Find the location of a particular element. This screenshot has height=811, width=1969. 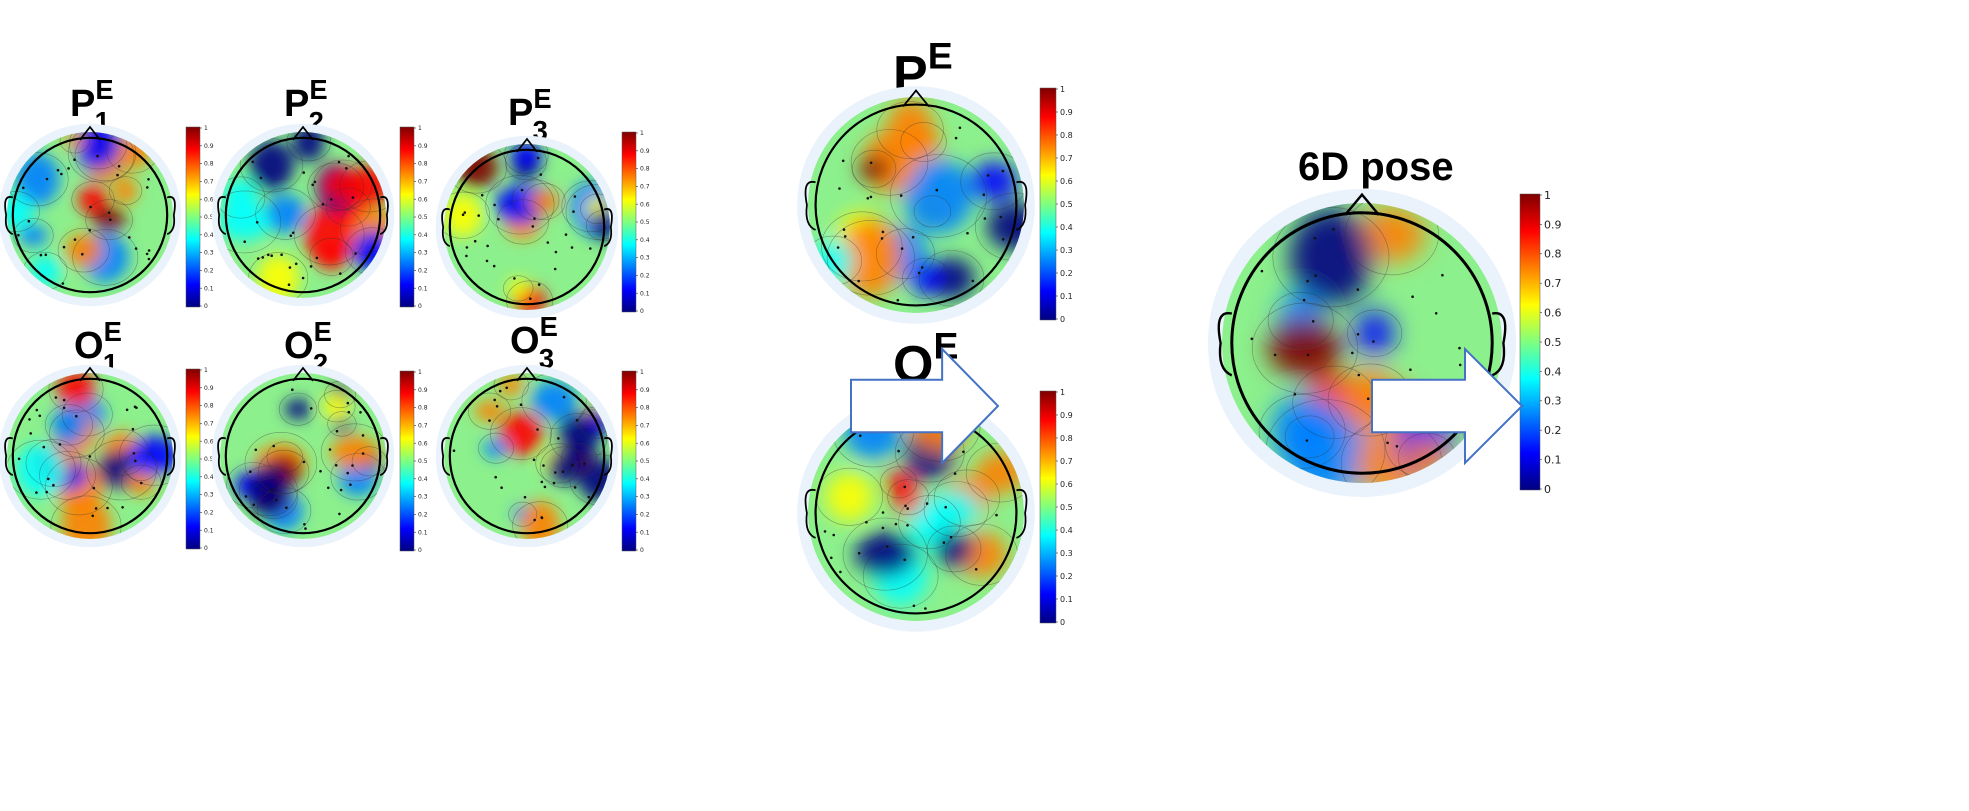

colorbar-pe: 1 0.9 0.8 0.7 0.6 0.5 0.4 0.3 0.2 0.1 0 is located at coordinates (1056, 204).